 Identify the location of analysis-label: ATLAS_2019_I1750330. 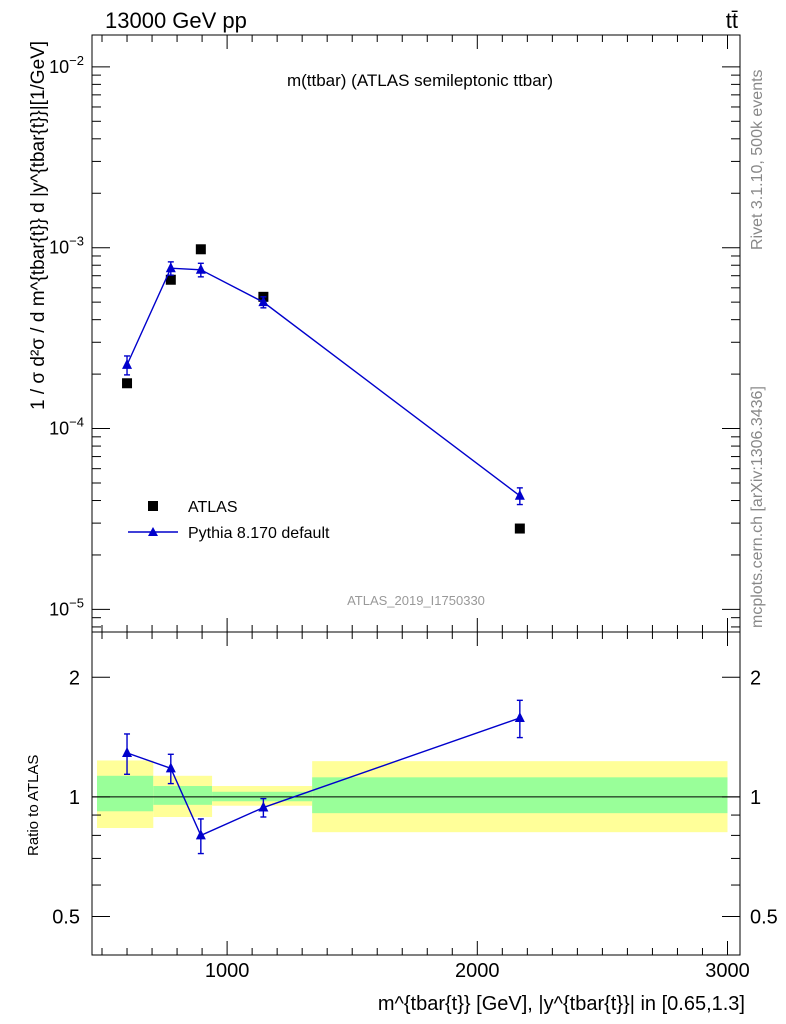
(416, 600).